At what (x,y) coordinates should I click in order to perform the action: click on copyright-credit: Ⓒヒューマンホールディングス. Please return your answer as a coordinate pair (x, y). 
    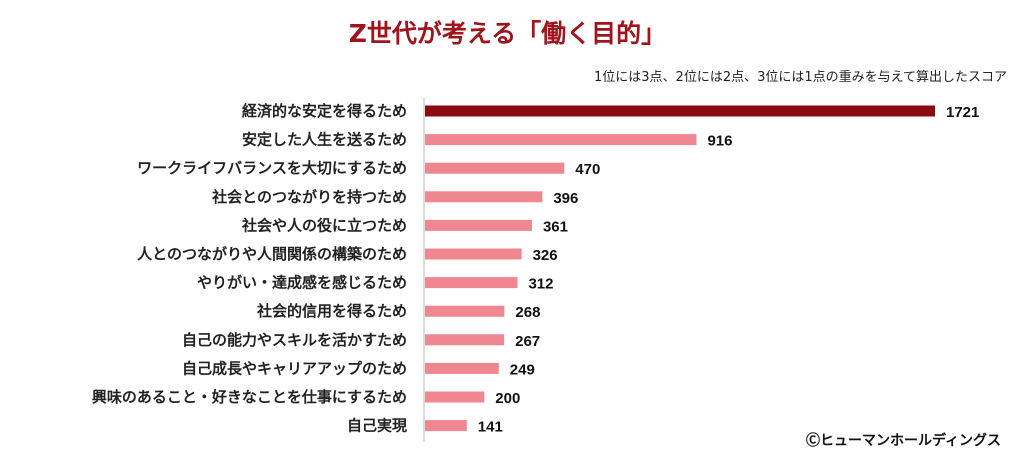
    Looking at the image, I should click on (903, 441).